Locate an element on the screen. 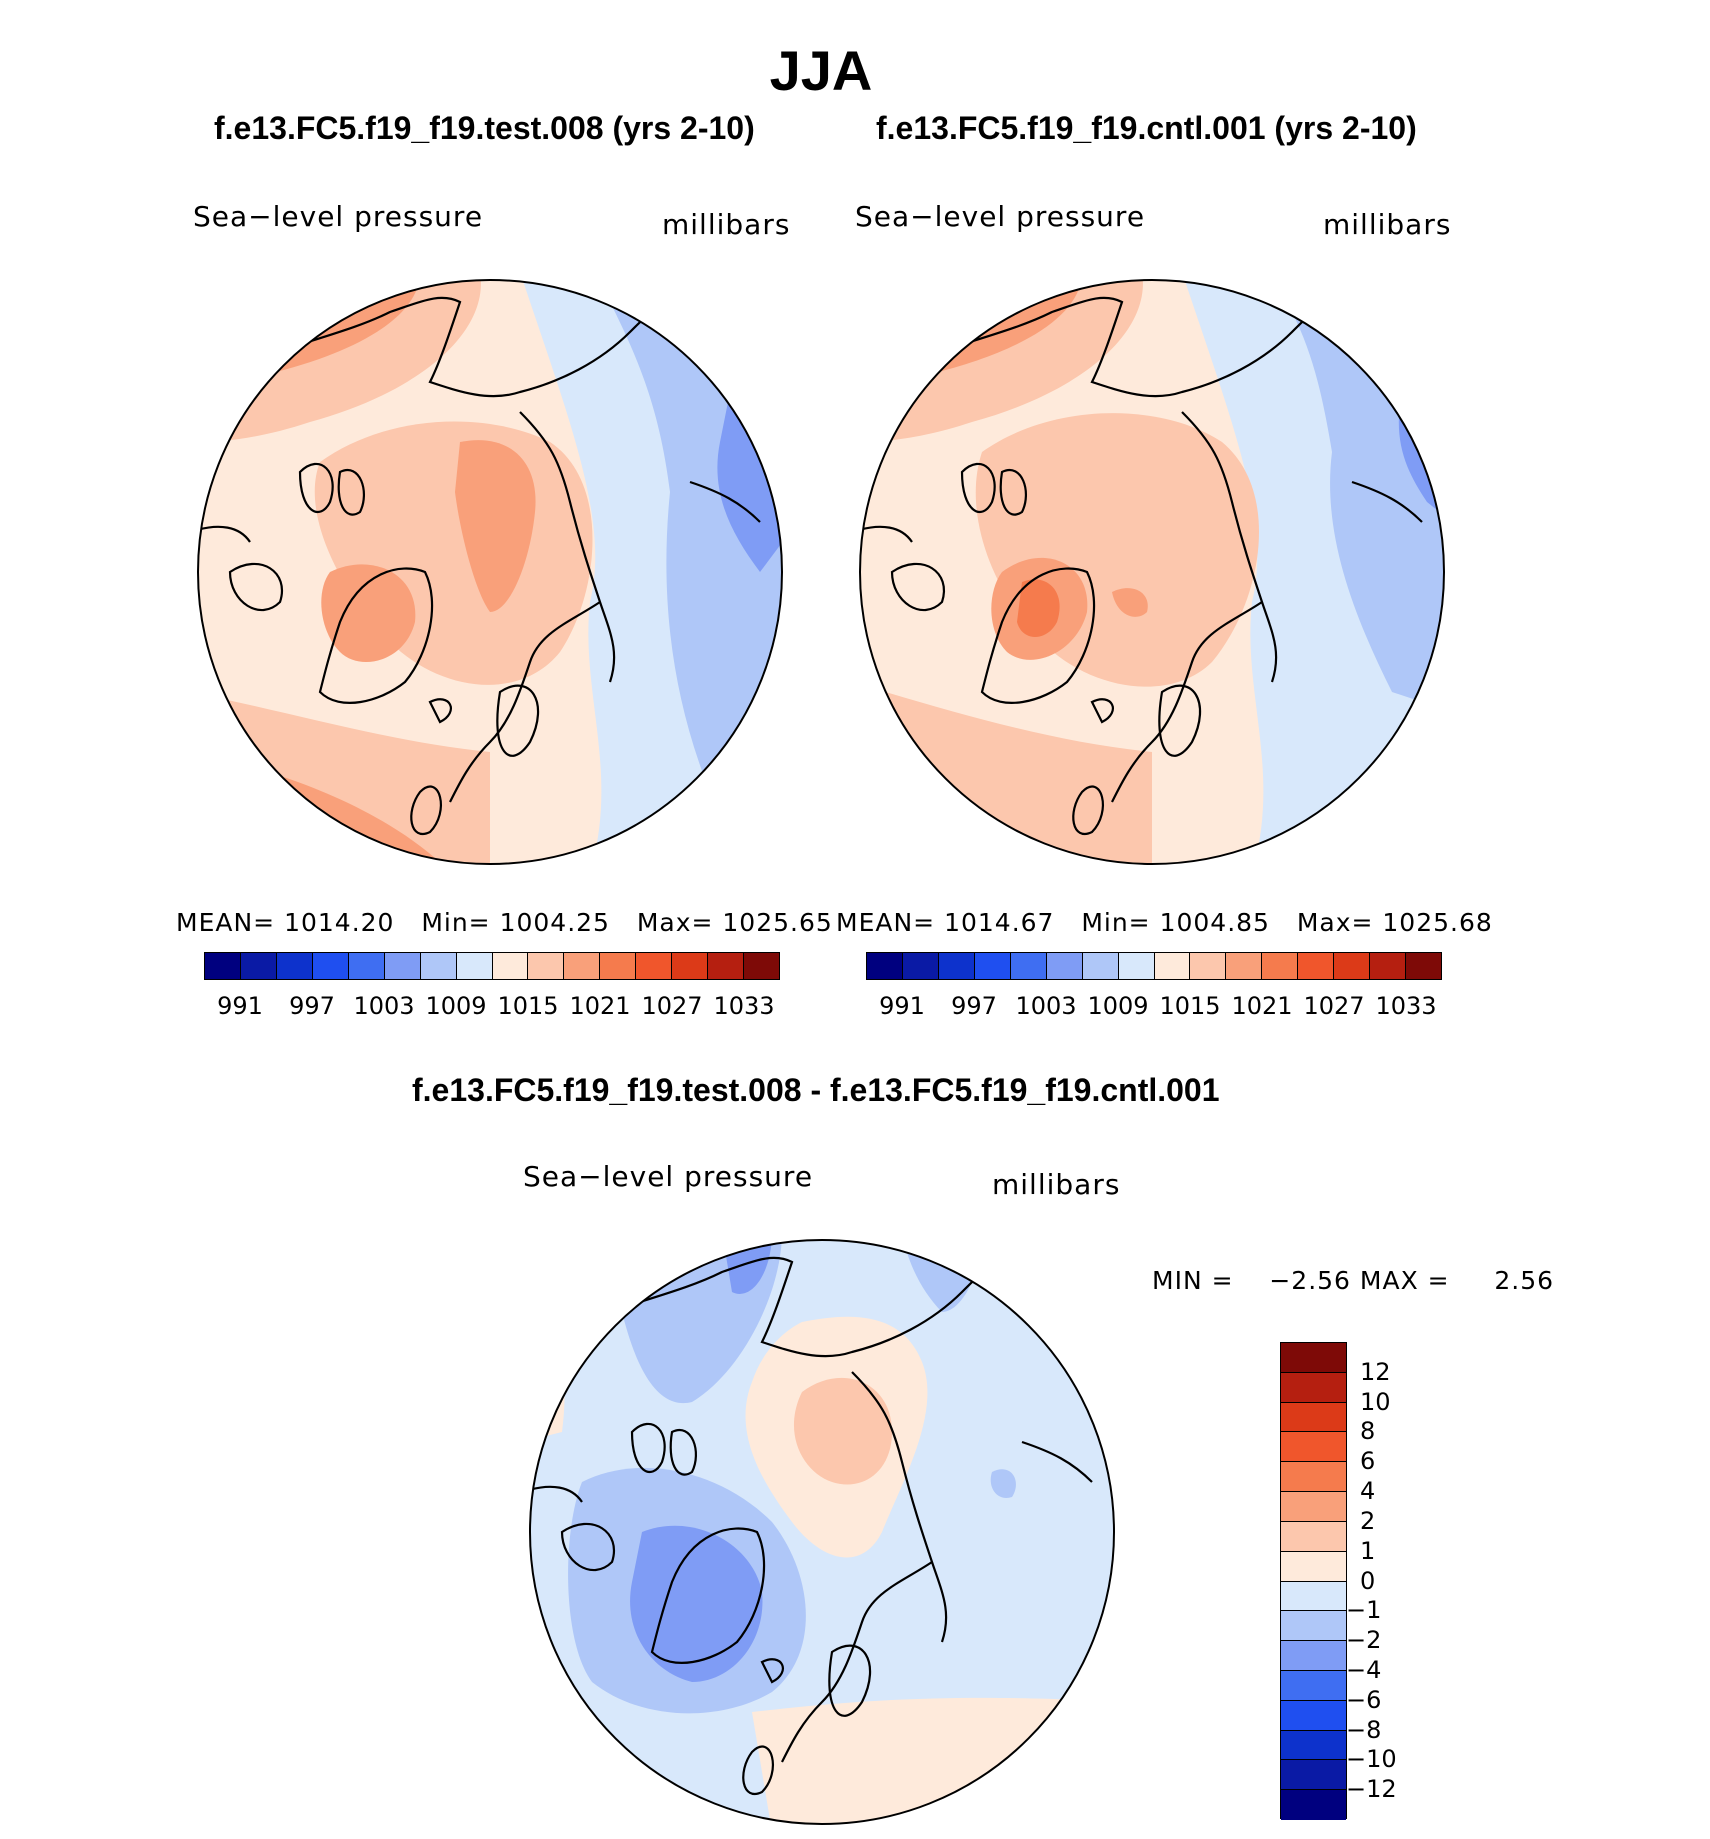  panel-1-map is located at coordinates (490, 572).